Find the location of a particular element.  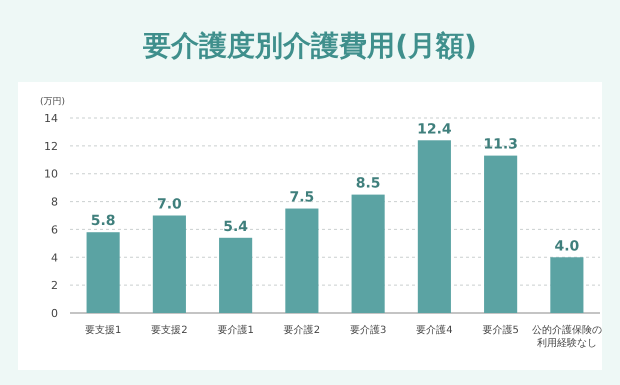

y-tick-label: 2 is located at coordinates (54, 285).